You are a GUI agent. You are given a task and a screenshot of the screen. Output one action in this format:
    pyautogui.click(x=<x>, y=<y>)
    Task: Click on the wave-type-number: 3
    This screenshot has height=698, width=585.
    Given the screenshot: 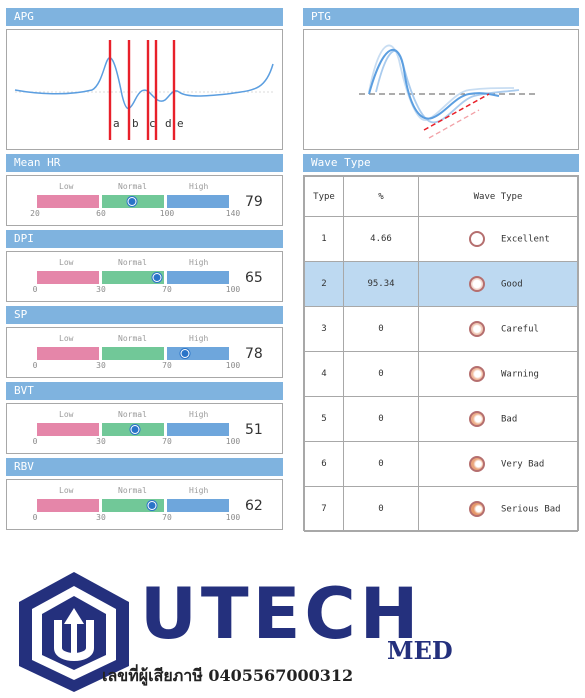 What is the action you would take?
    pyautogui.click(x=324, y=329)
    